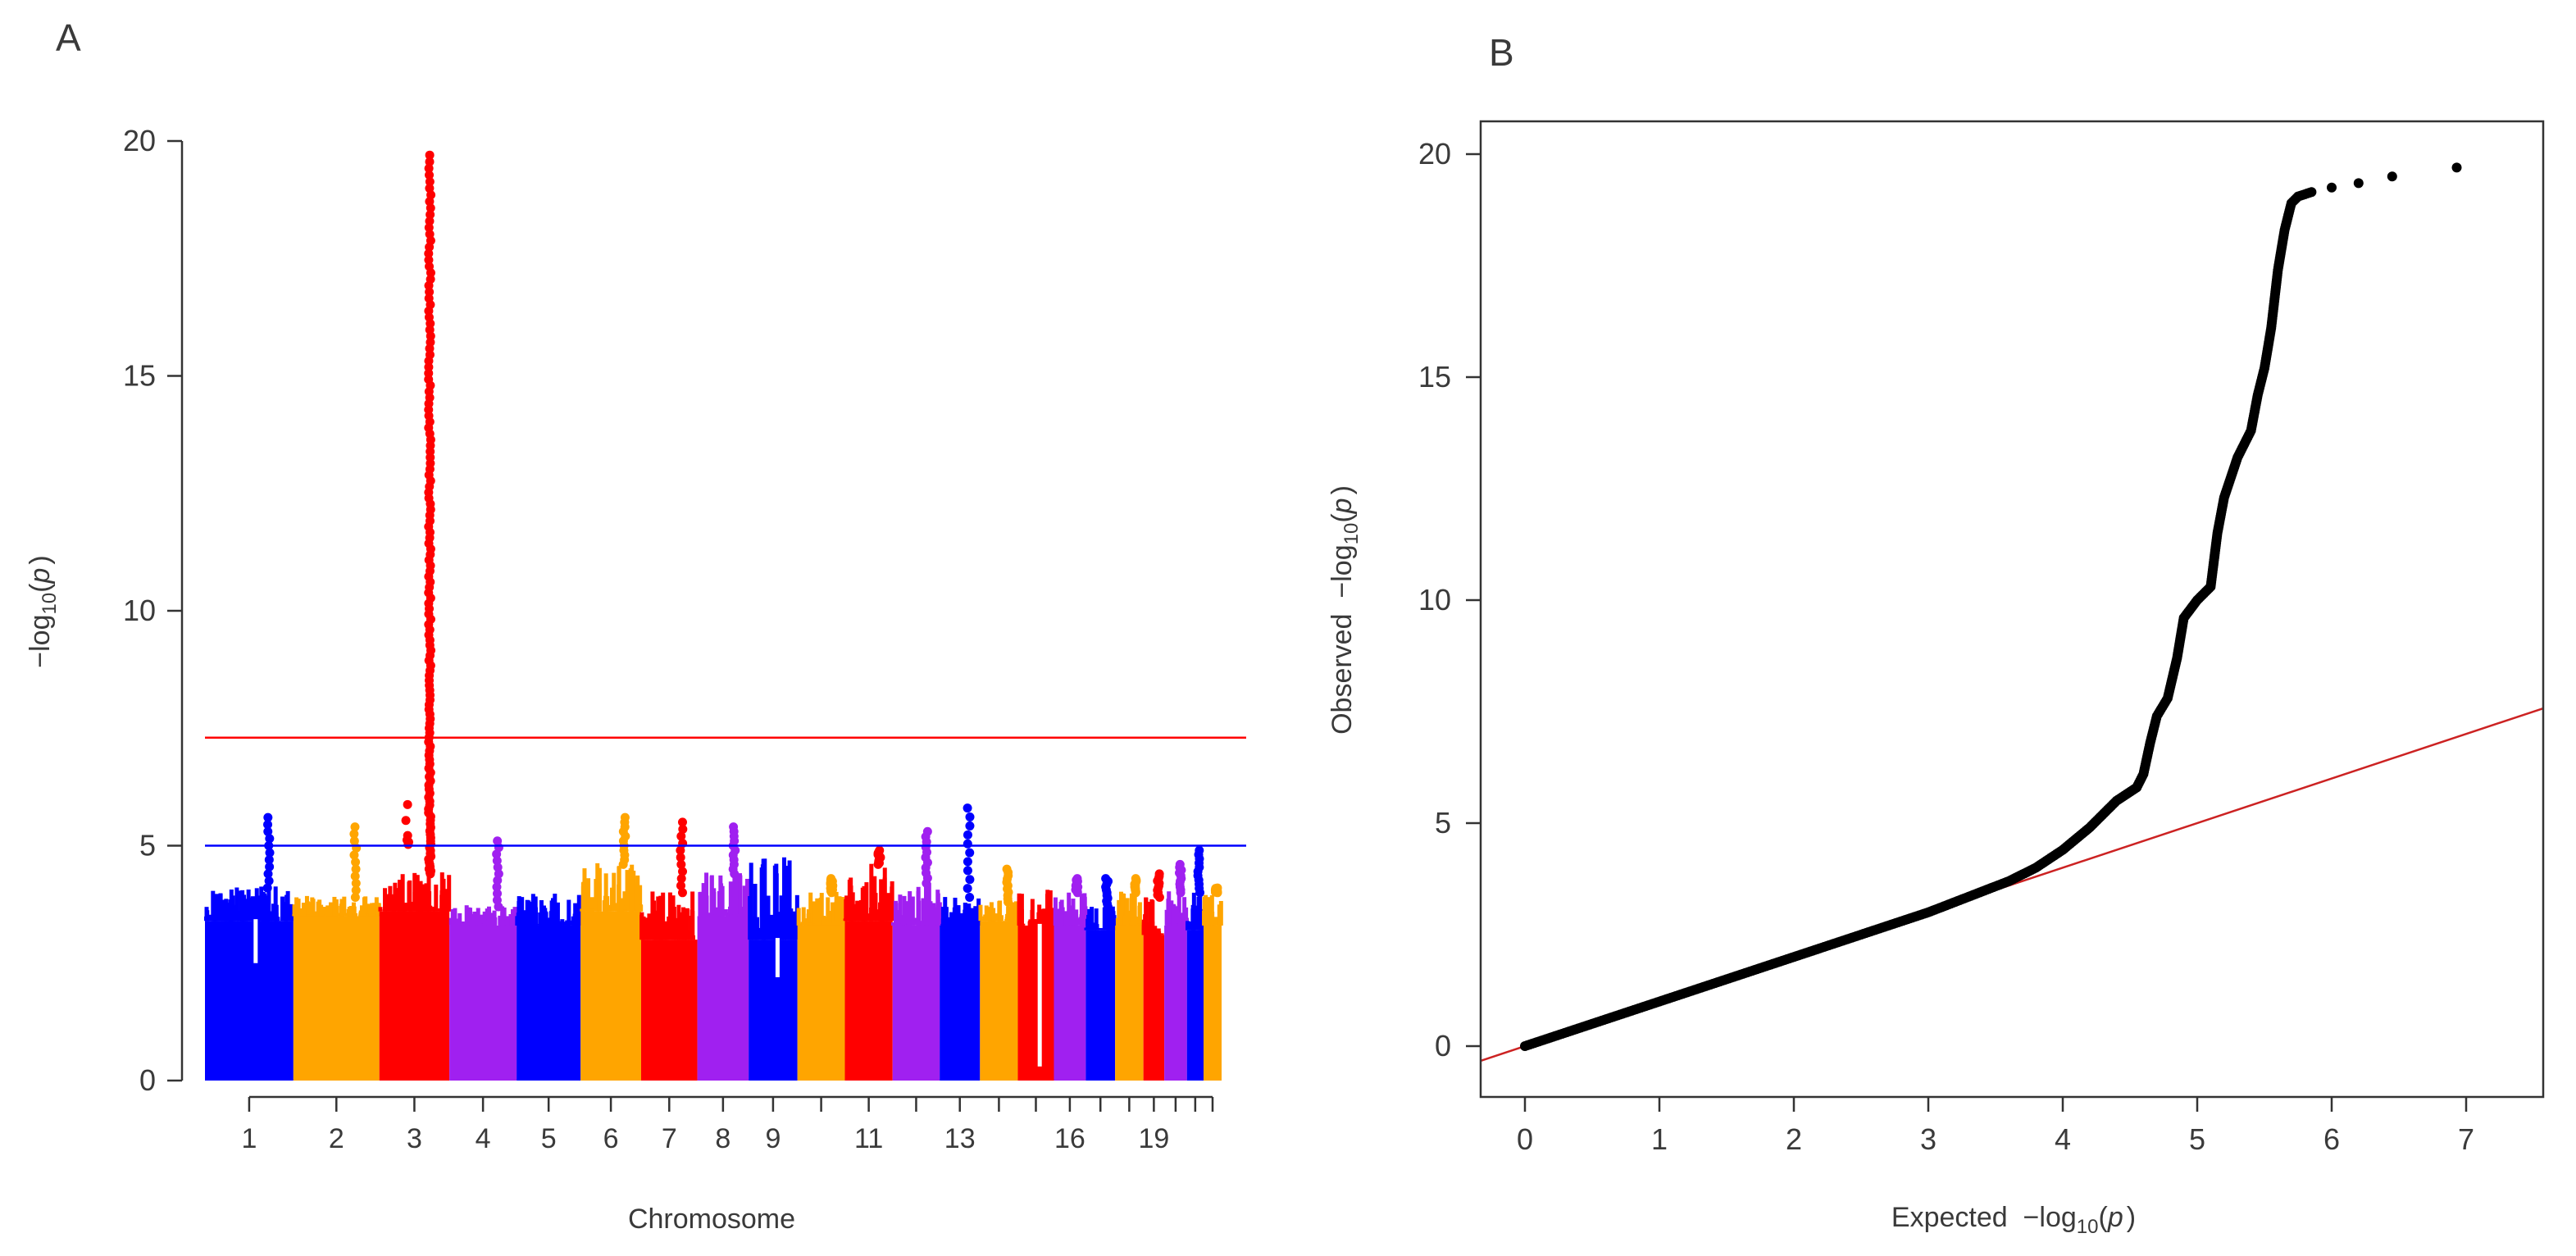 This screenshot has width=2576, height=1256. What do you see at coordinates (1794, 1139) in the screenshot?
I see `b-xtick-label-2: 2` at bounding box center [1794, 1139].